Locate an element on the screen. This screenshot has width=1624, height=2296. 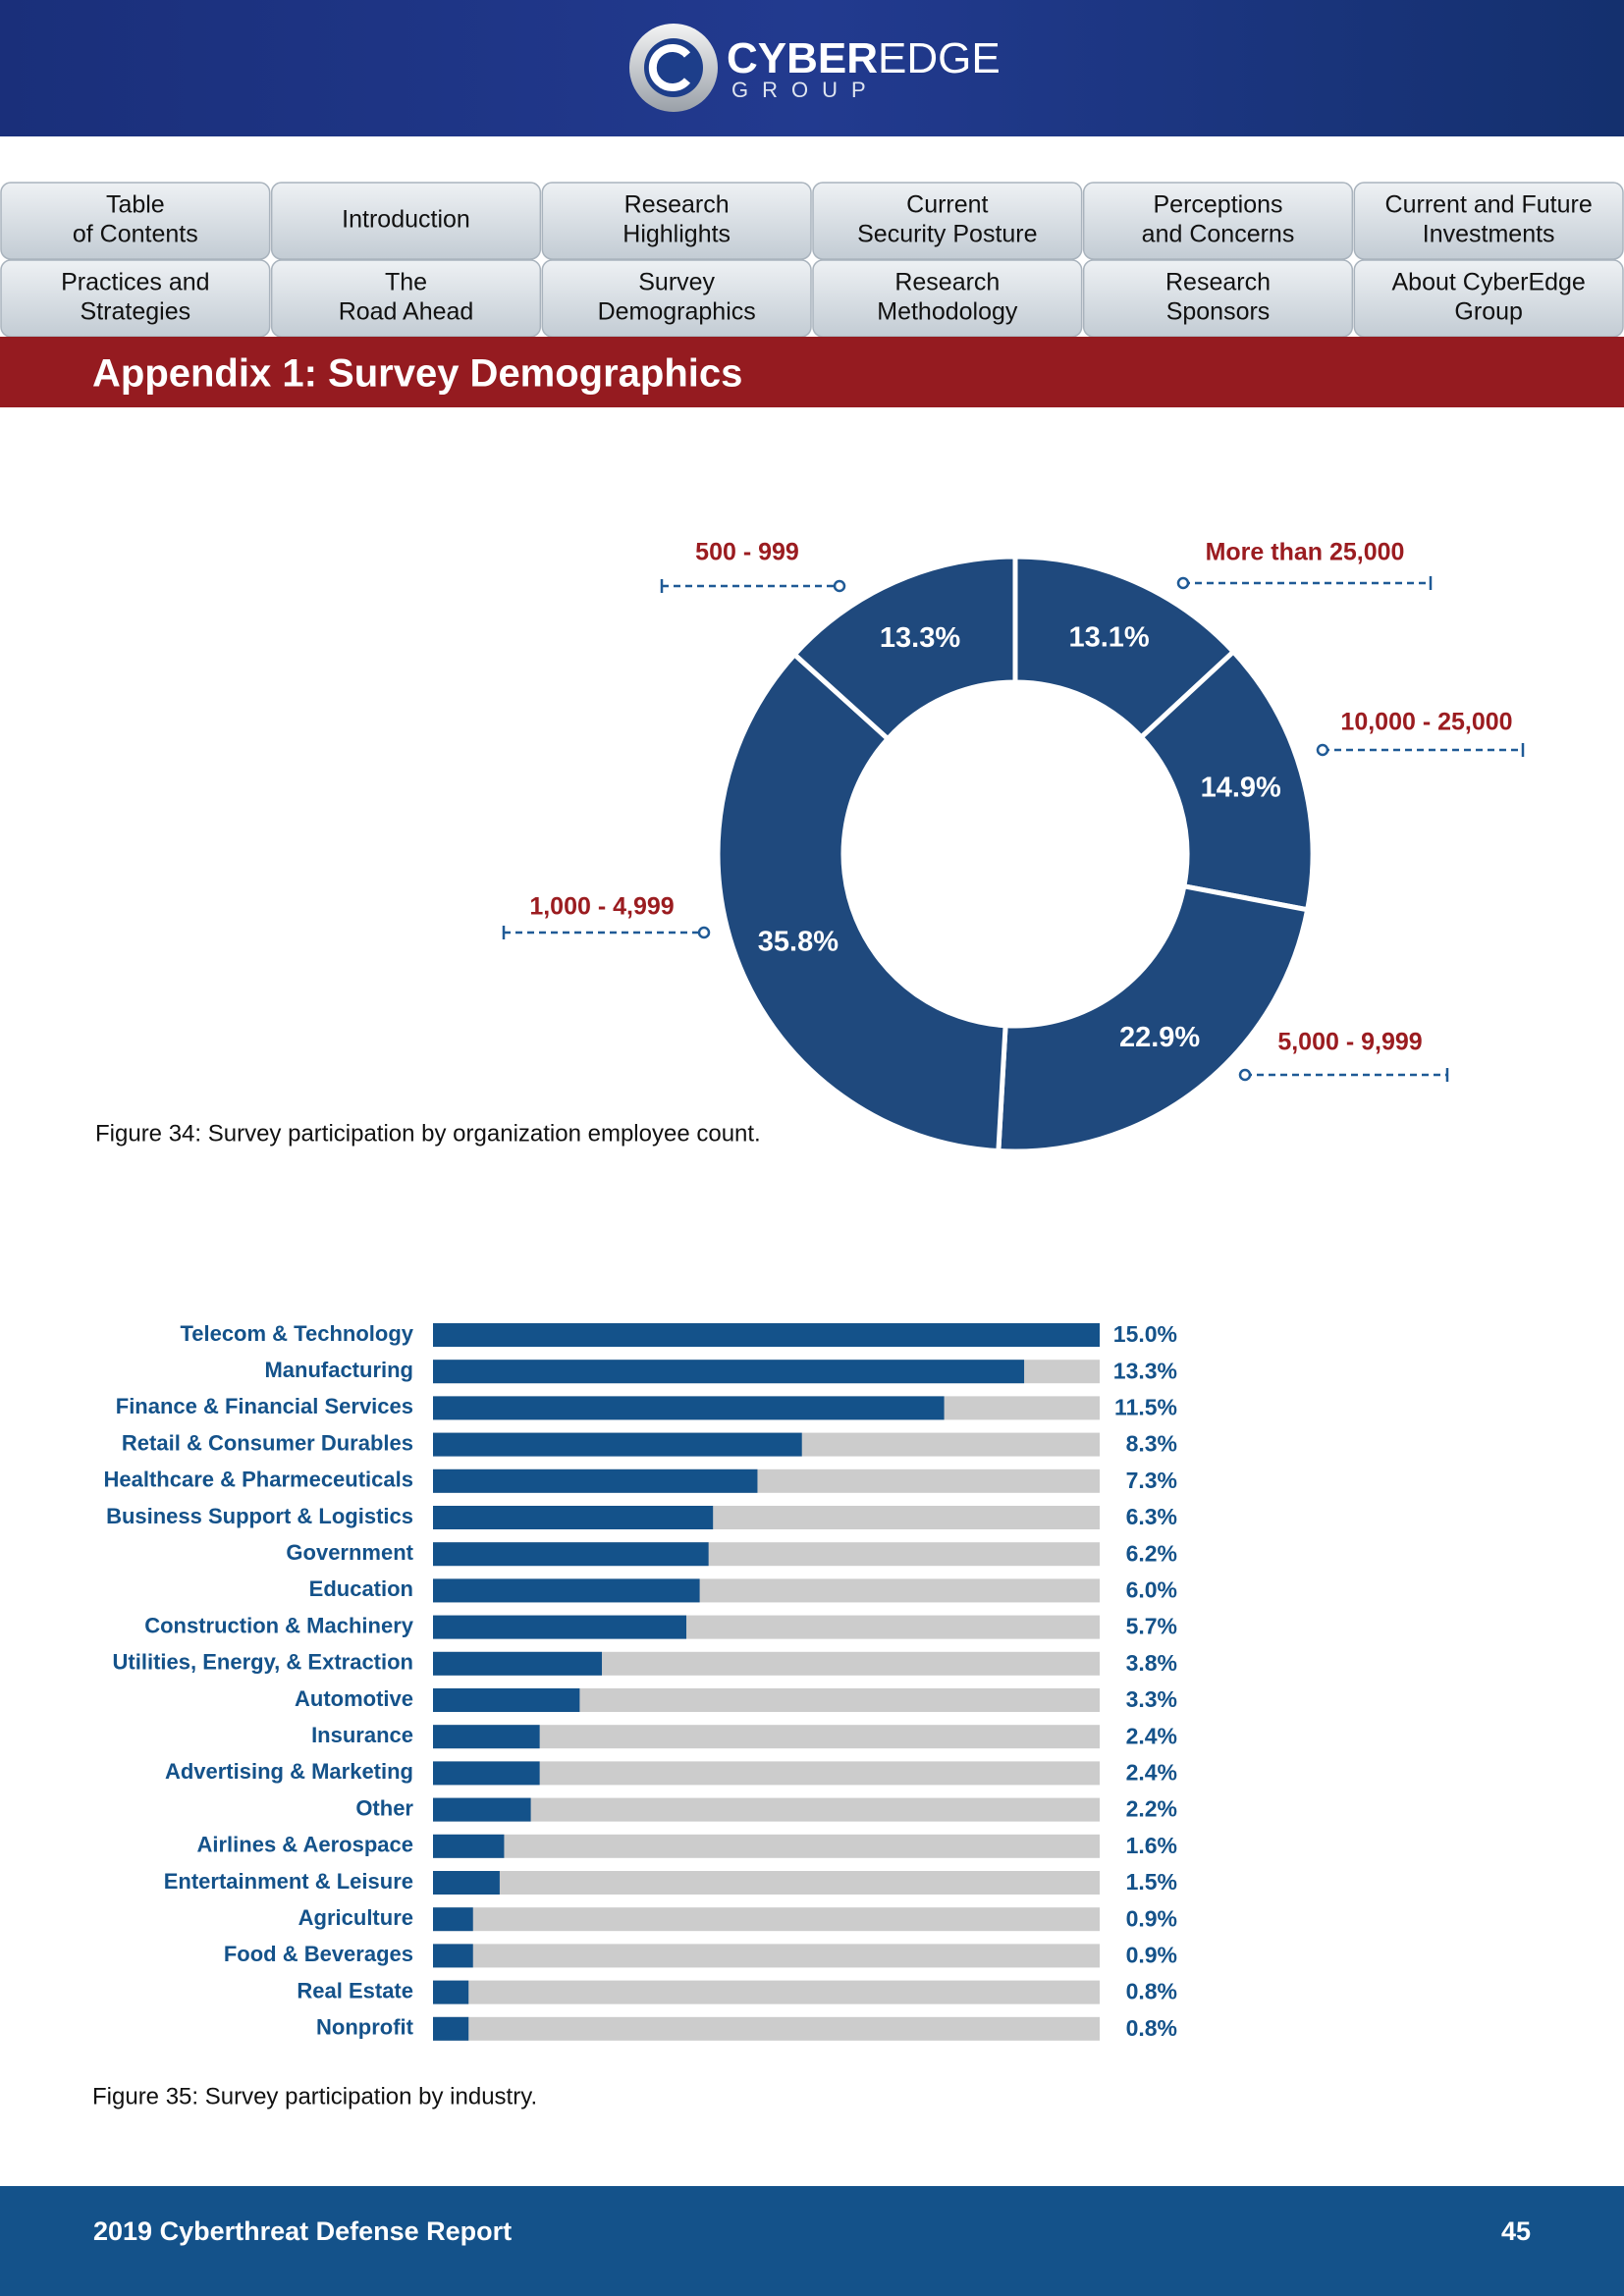
section-band is located at coordinates (812, 372).